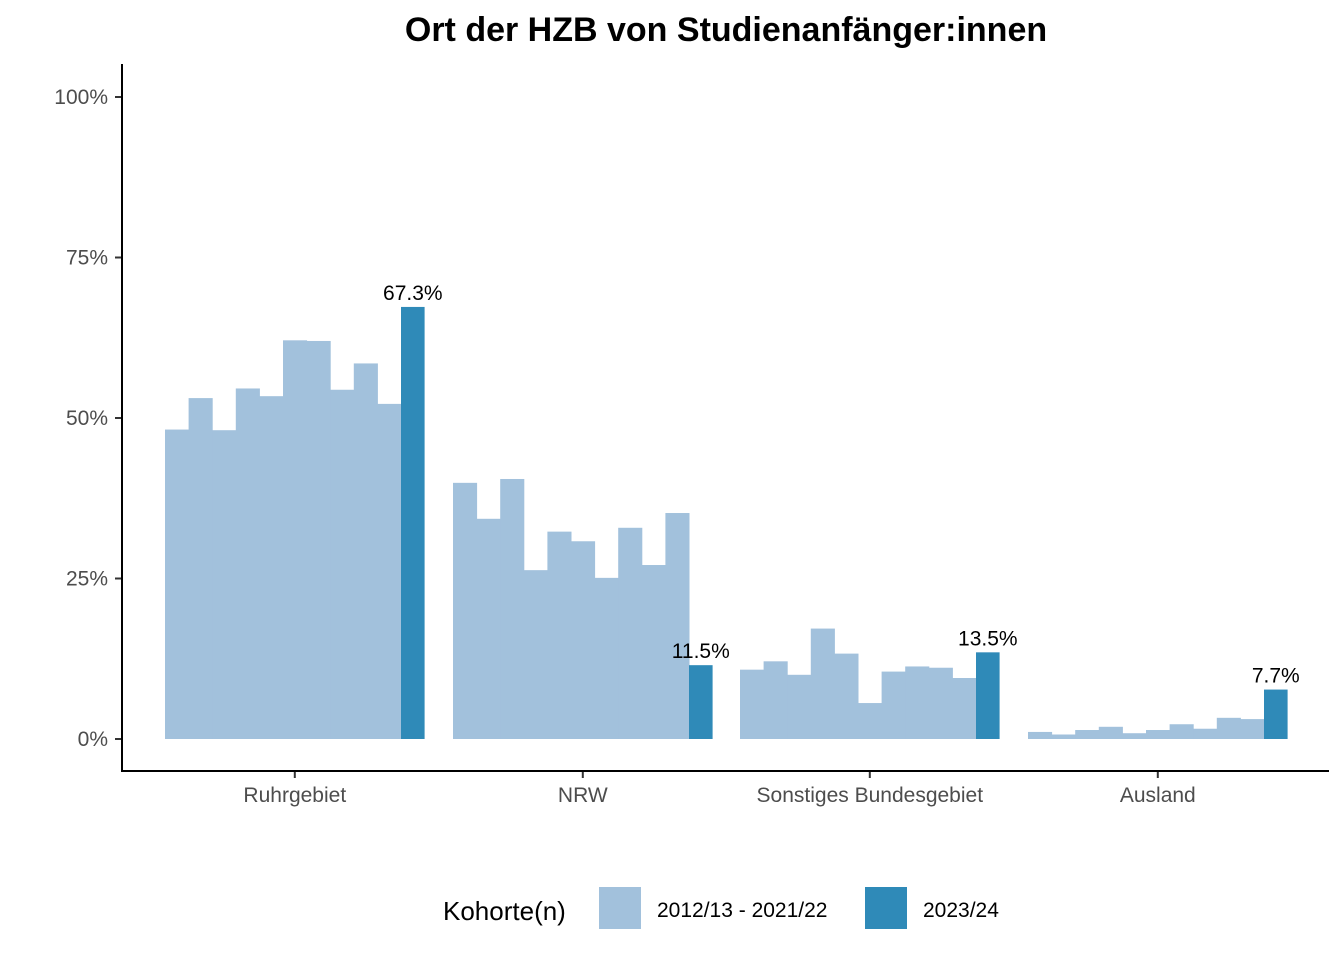 This screenshot has height=960, width=1344. Describe the element at coordinates (93, 739) in the screenshot. I see `y-tick-label: 0%` at that location.